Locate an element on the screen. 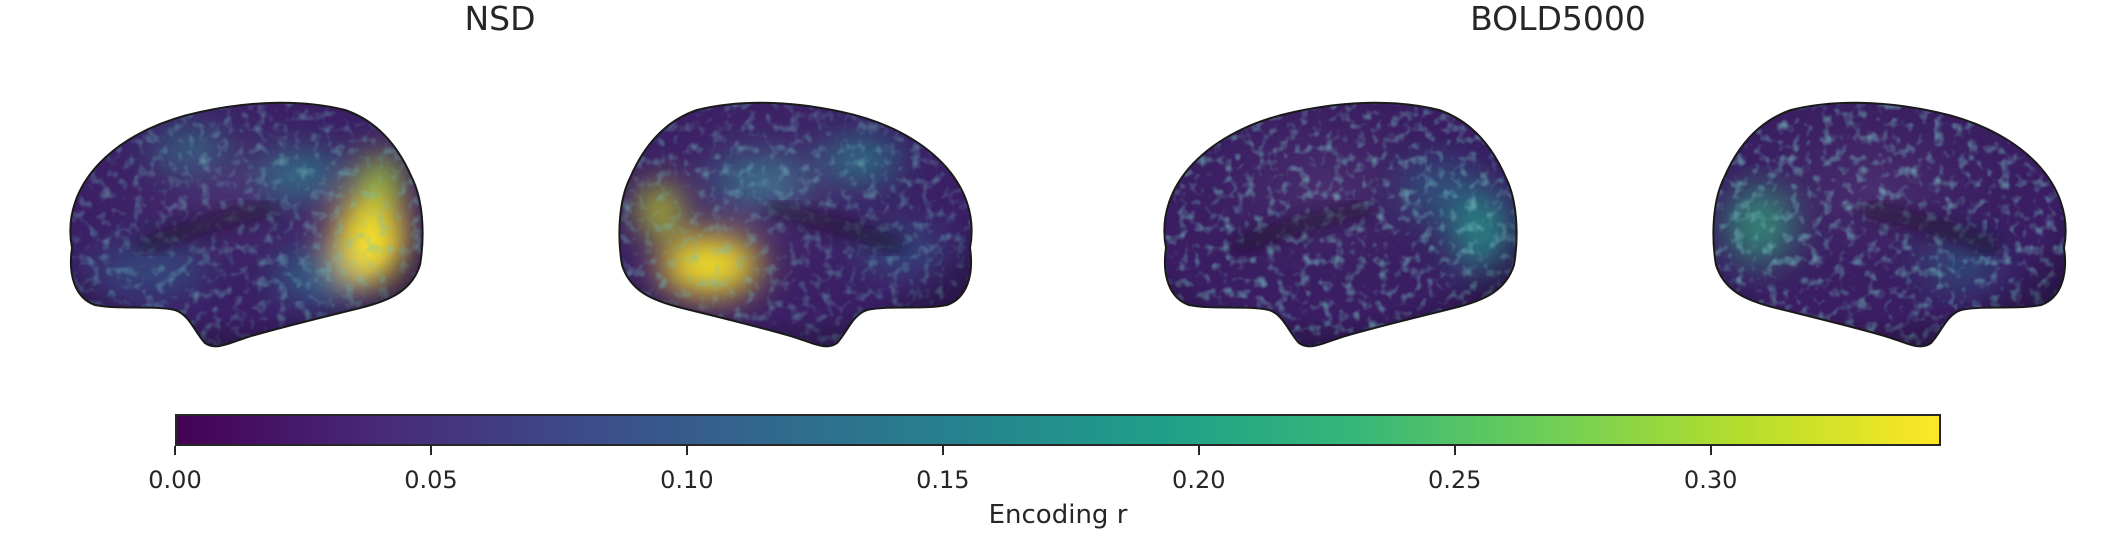  hemisphere-nsd-right is located at coordinates (795, 224).